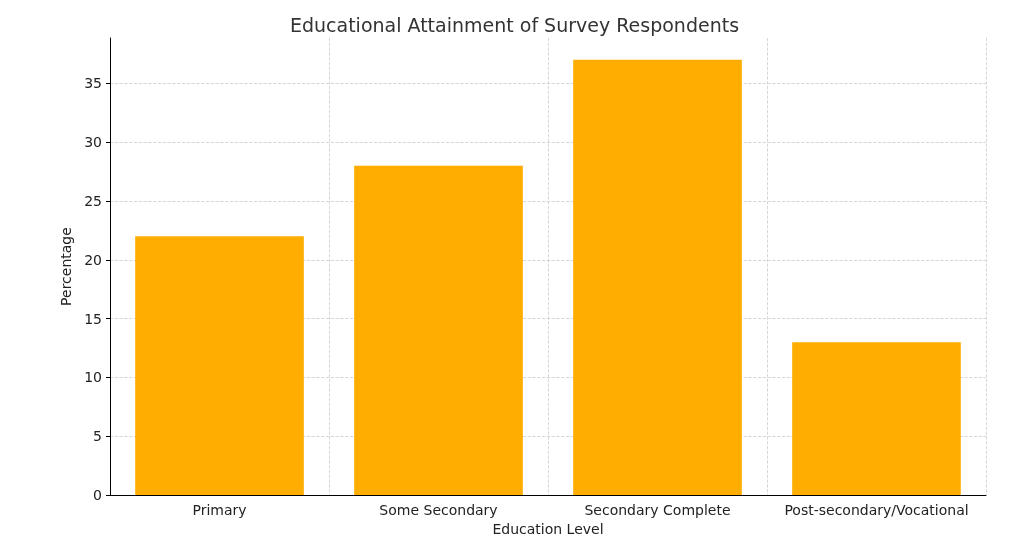 The width and height of the screenshot is (1029, 541). I want to click on x-tick-label: Some Secondary, so click(438, 510).